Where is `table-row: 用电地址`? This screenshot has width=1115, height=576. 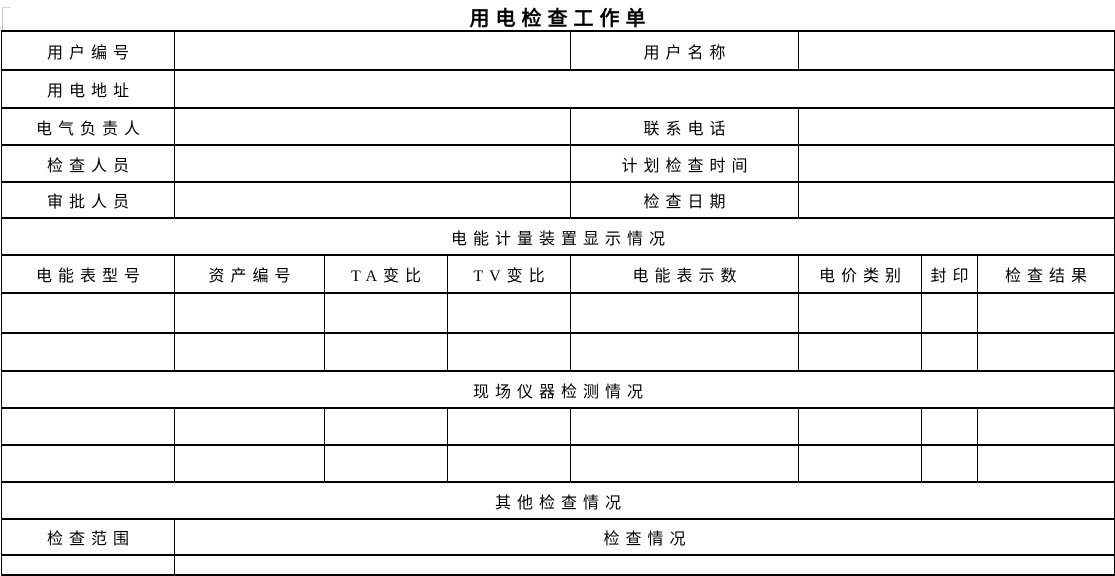 table-row: 用电地址 is located at coordinates (558, 89).